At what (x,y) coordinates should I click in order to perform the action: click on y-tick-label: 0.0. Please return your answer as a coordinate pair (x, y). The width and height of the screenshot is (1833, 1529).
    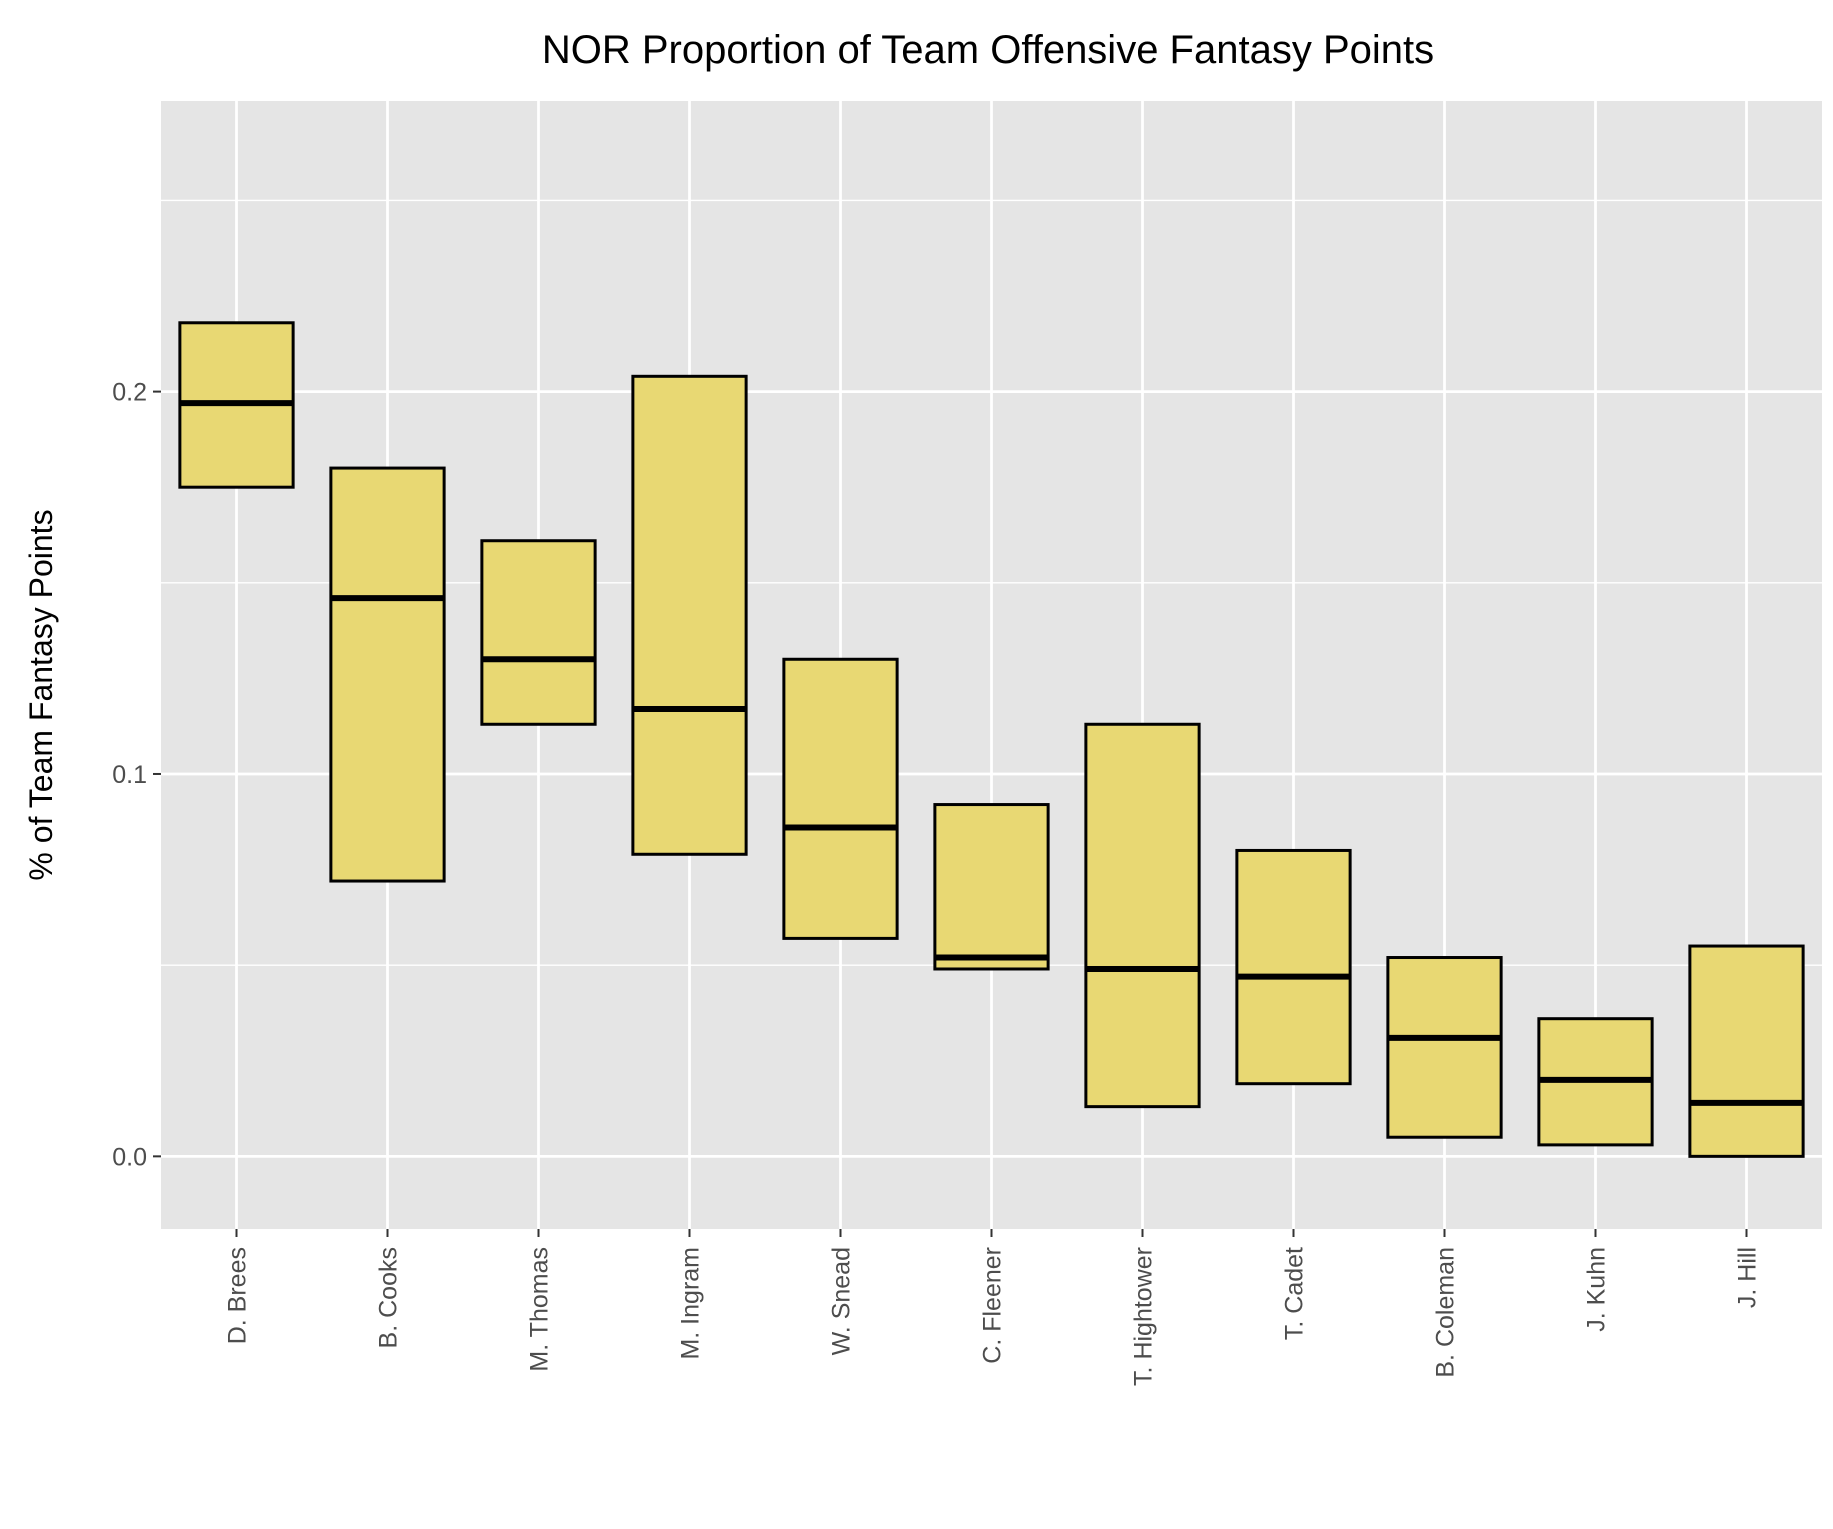
    Looking at the image, I should click on (129, 1157).